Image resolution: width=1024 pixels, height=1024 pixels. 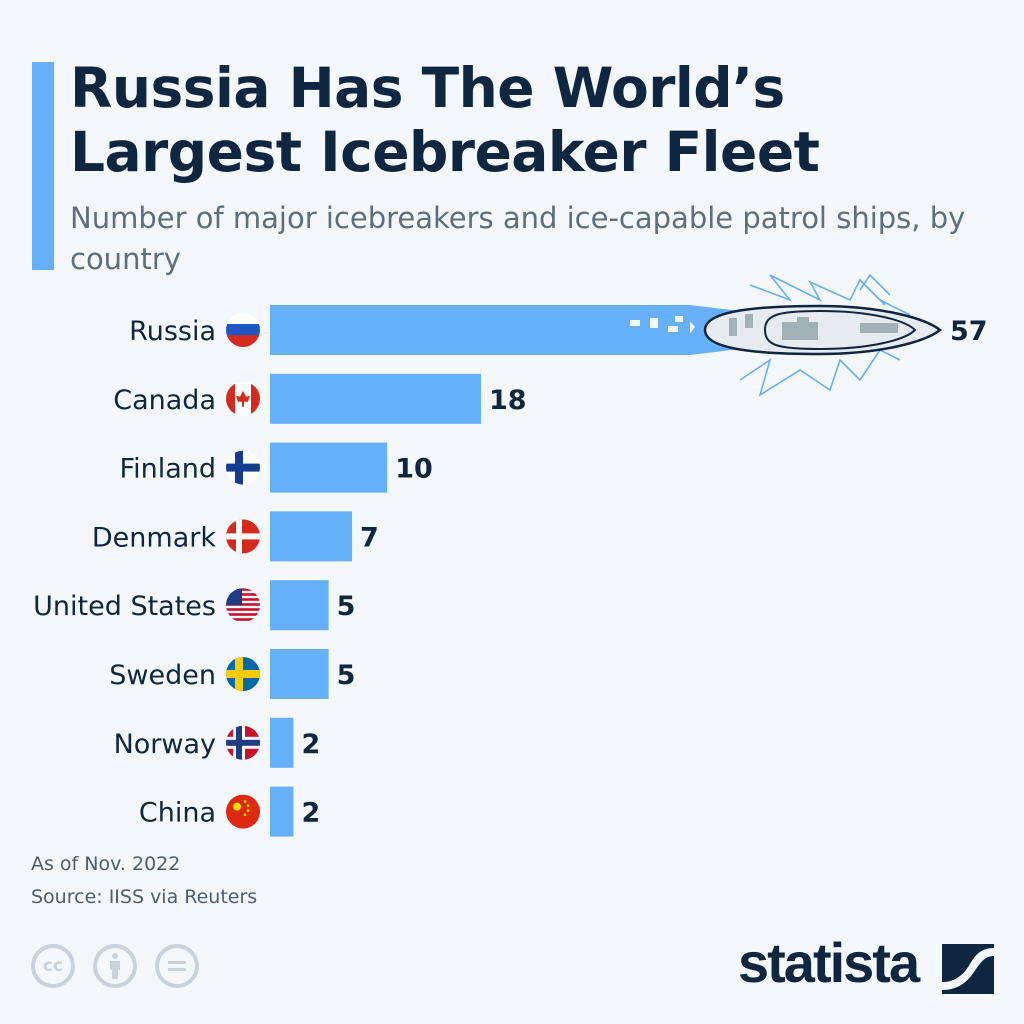 What do you see at coordinates (106, 864) in the screenshot?
I see `chart-note: As of Nov. 2022` at bounding box center [106, 864].